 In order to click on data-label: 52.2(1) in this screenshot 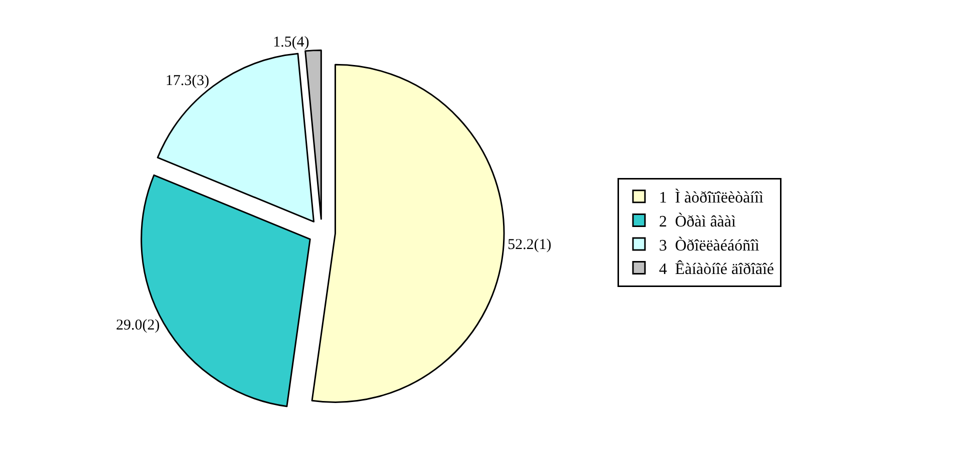, I will do `click(530, 245)`.